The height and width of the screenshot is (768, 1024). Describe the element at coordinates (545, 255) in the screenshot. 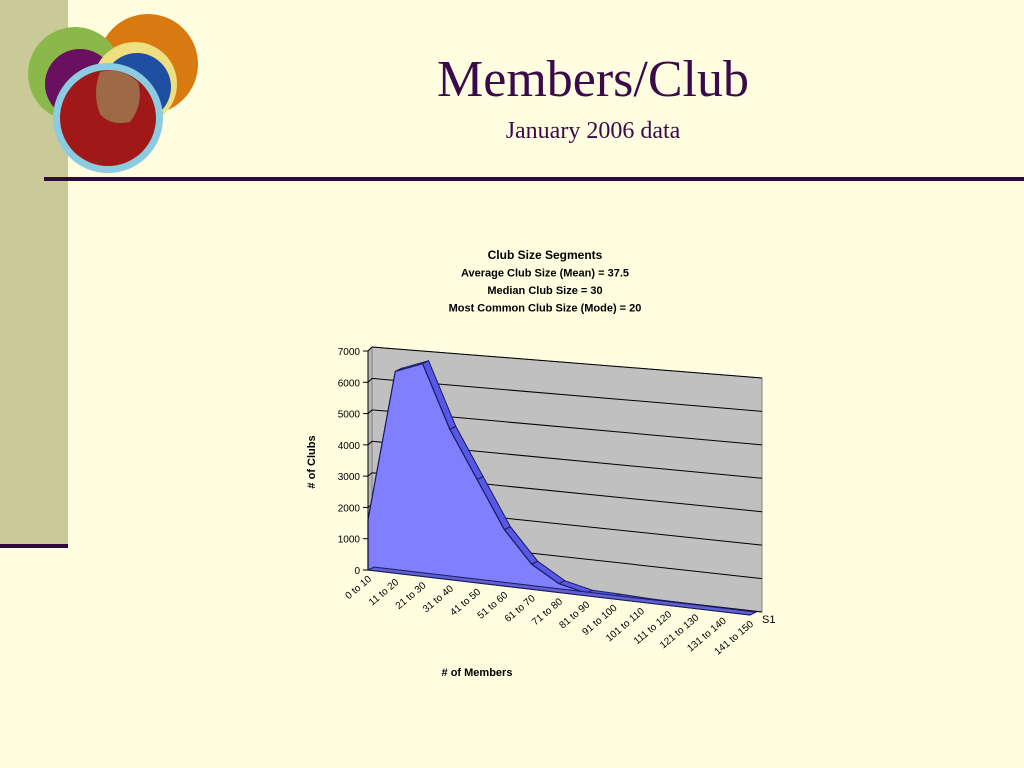

I see `chart-title-line-0: Club Size Segments` at that location.